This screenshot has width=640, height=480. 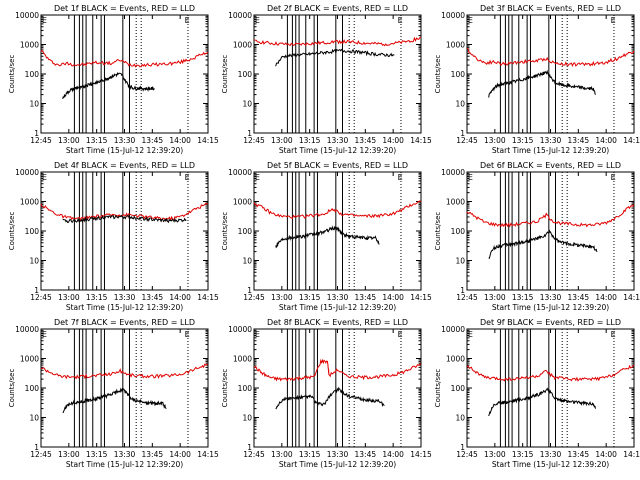 I want to click on chart-title: Det 9f BLACK = Events, RED = LLD, so click(x=550, y=322).